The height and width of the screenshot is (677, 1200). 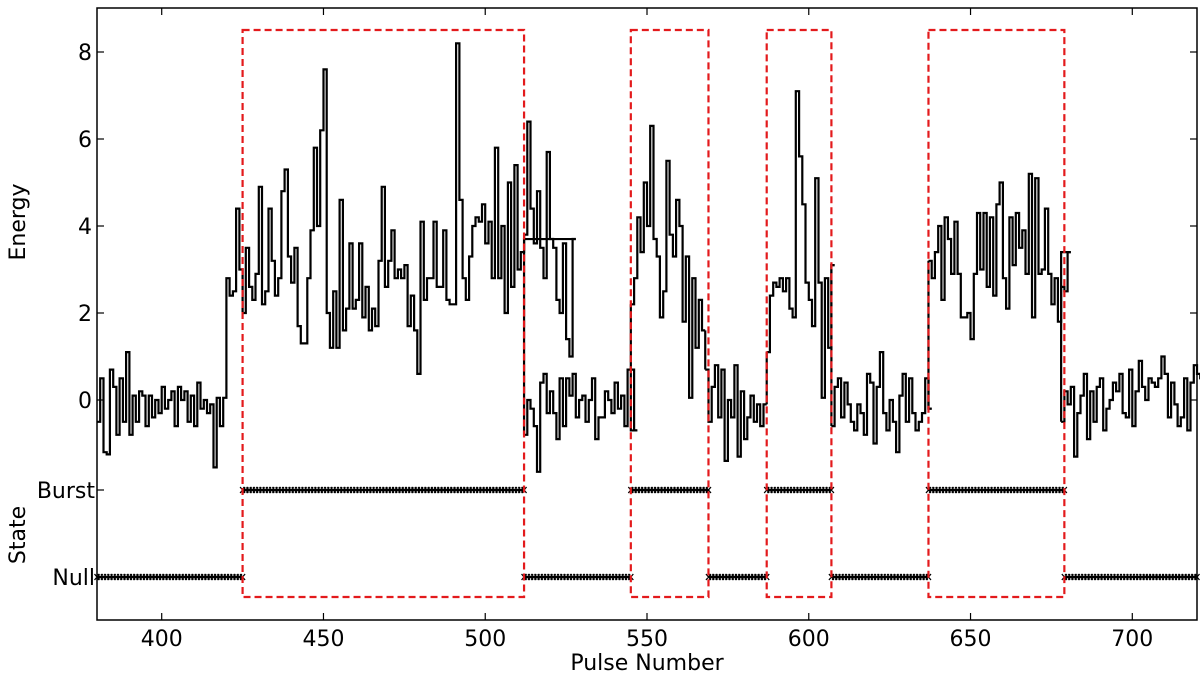 I want to click on state-axis-label: State, so click(x=18, y=535).